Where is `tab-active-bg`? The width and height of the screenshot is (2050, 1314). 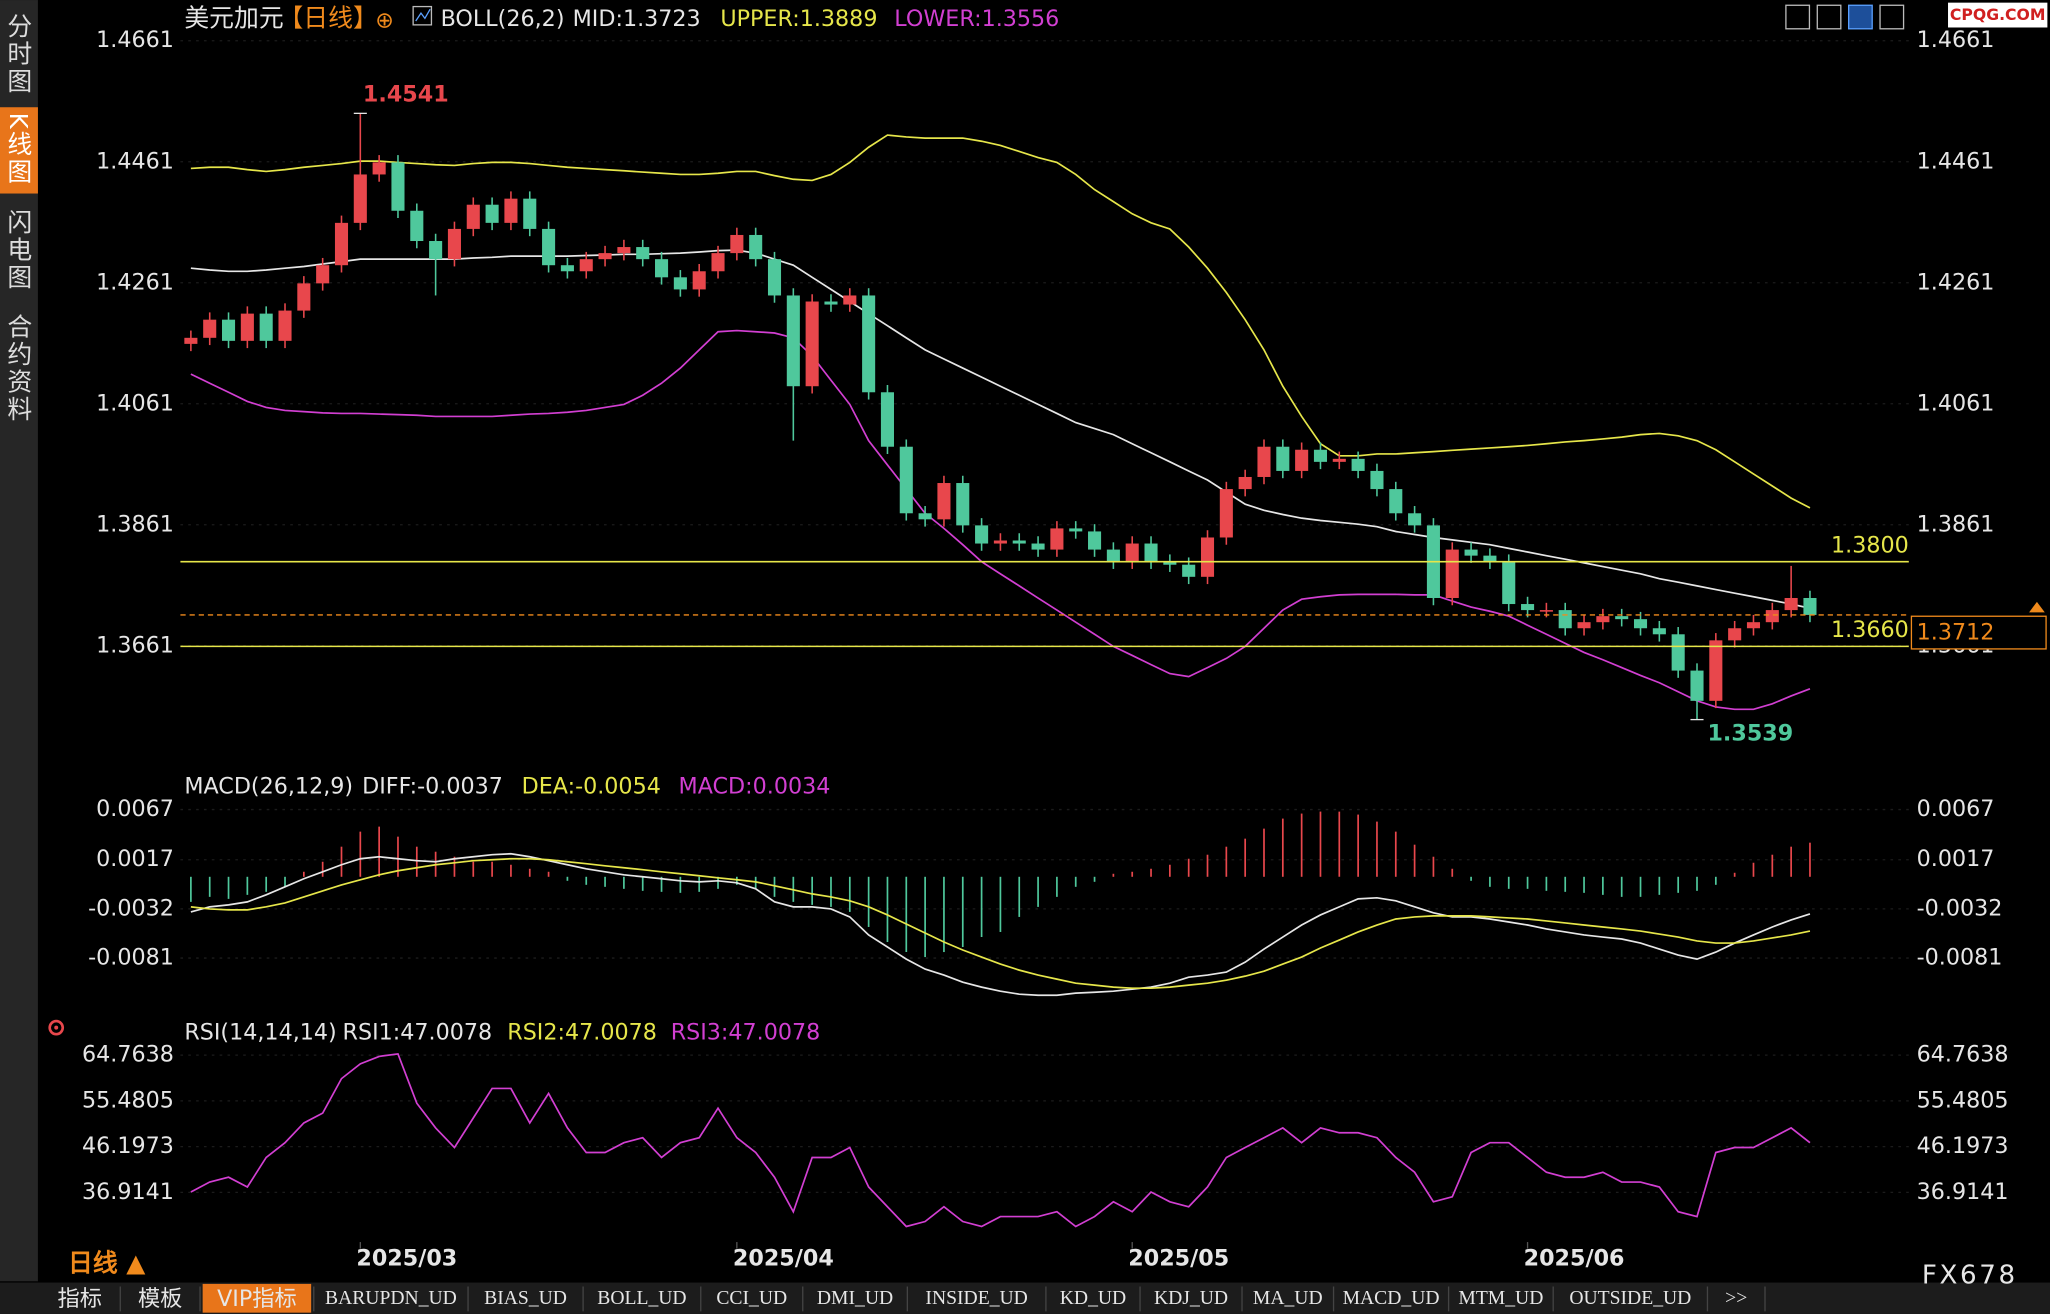
tab-active-bg is located at coordinates (19, 150).